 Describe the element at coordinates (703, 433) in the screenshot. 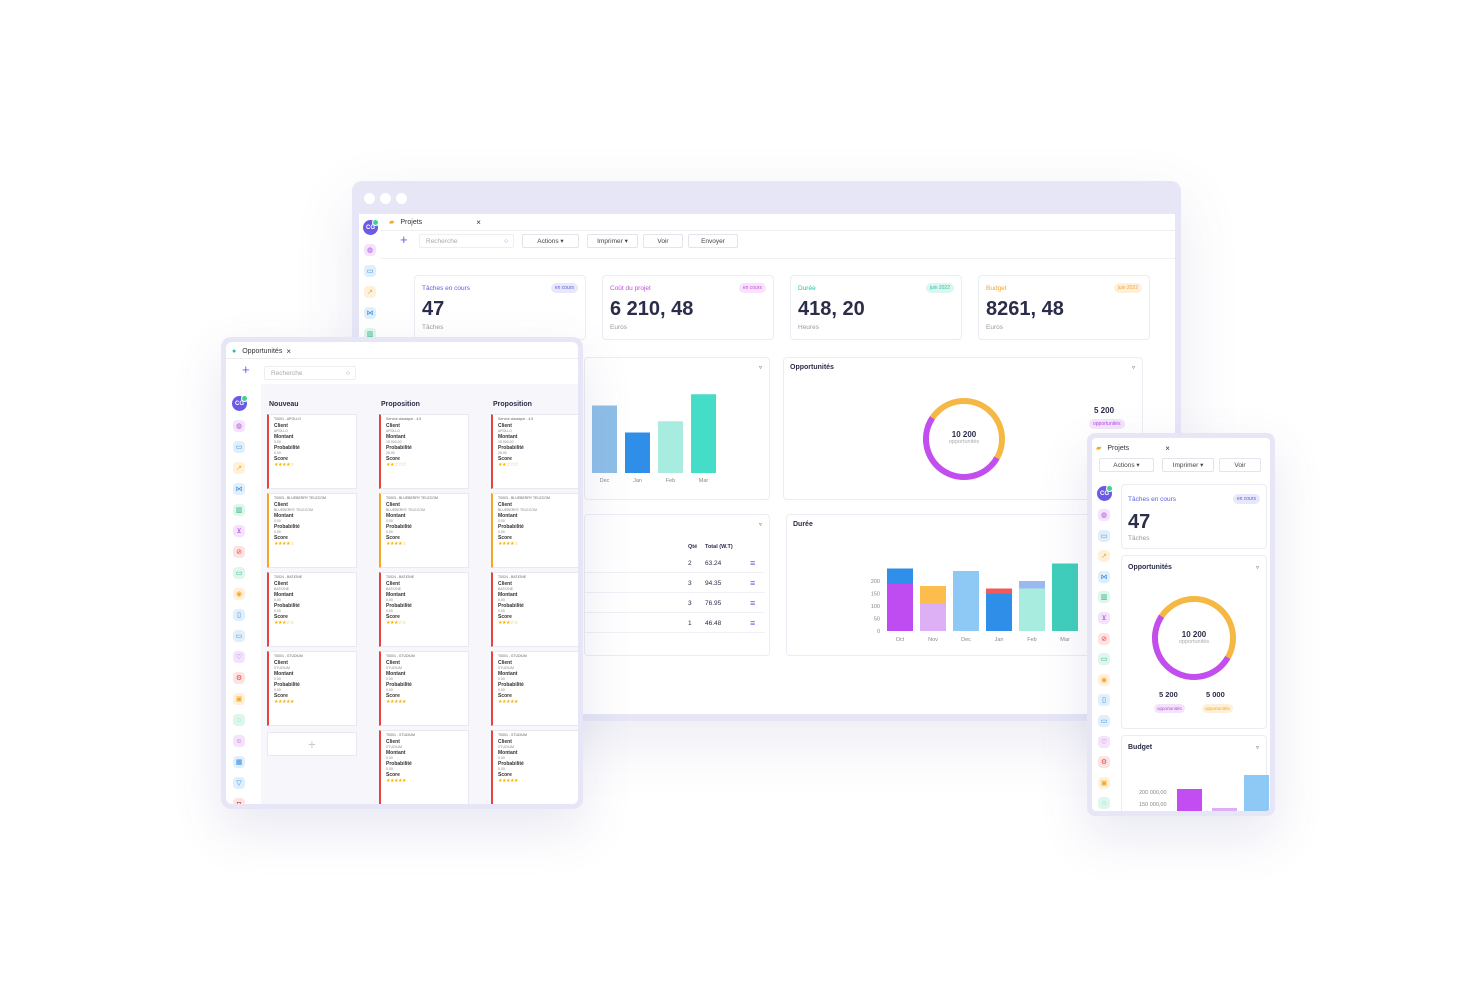

I see `chart-bar` at that location.